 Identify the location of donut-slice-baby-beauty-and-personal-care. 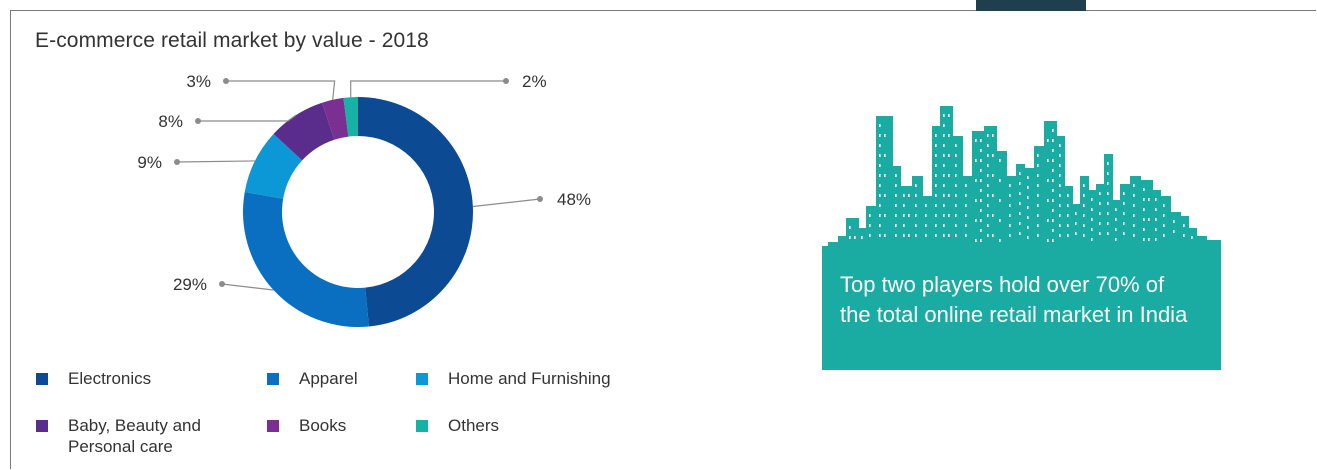
(304, 131).